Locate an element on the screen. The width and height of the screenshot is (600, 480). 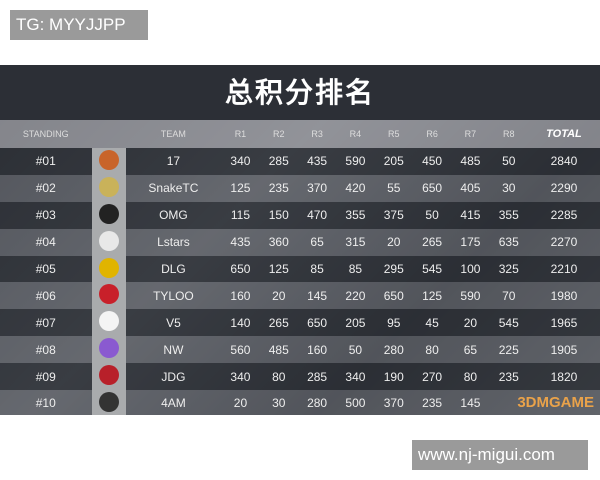
team-cell: 4AM is located at coordinates (173, 402).